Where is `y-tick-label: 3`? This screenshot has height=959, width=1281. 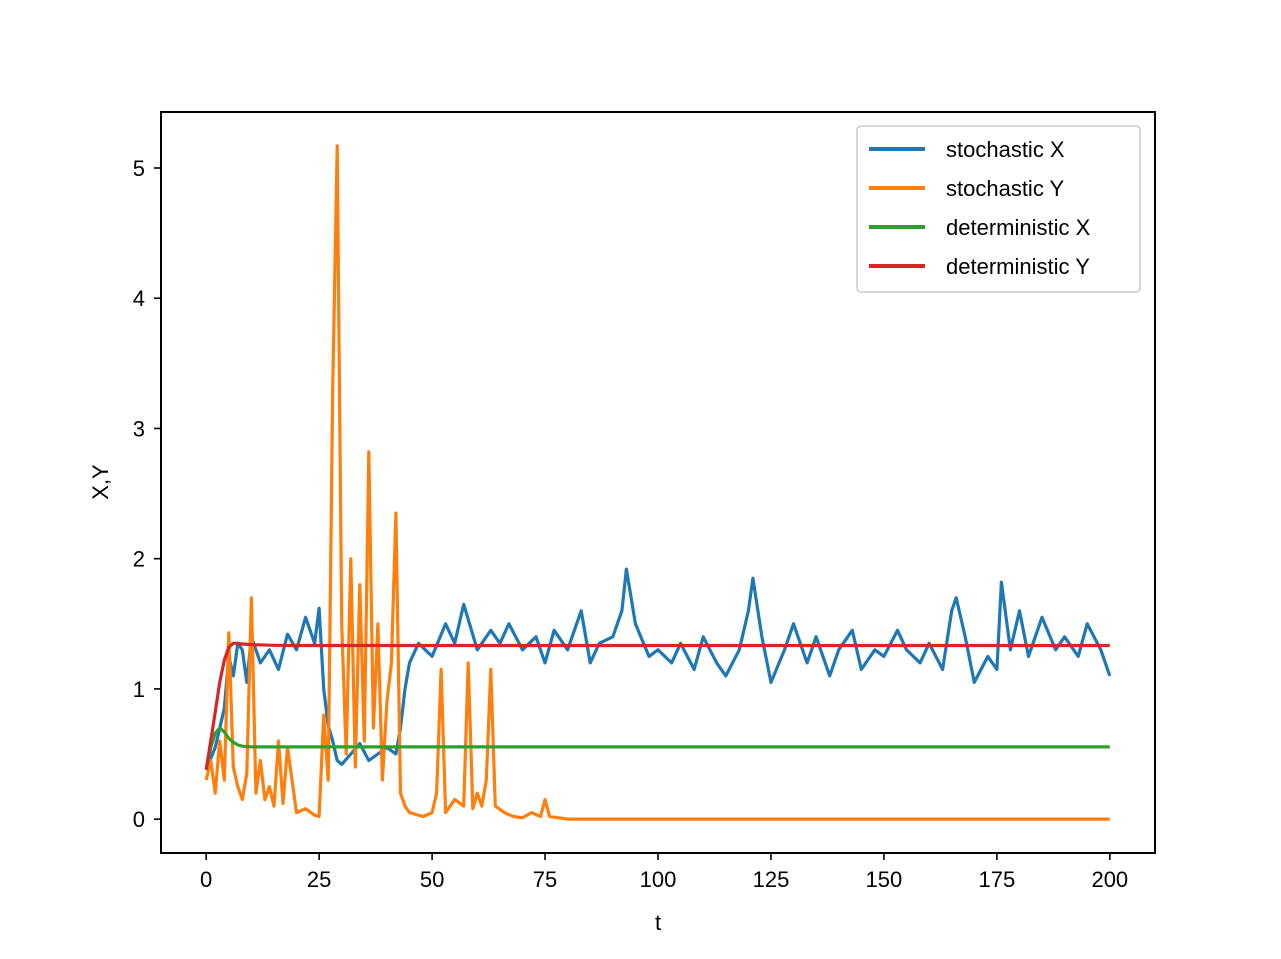 y-tick-label: 3 is located at coordinates (139, 428).